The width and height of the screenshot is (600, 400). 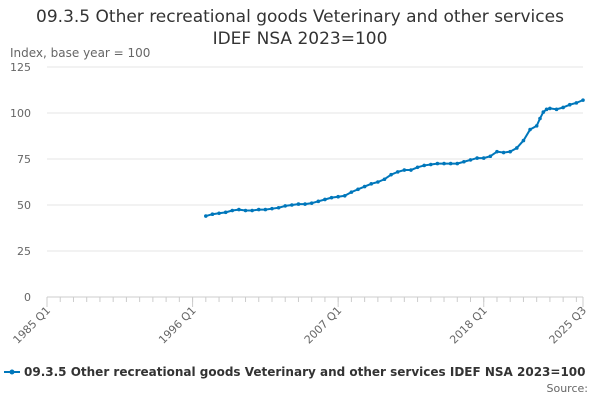 What do you see at coordinates (20, 113) in the screenshot?
I see `y-tick-label: 100` at bounding box center [20, 113].